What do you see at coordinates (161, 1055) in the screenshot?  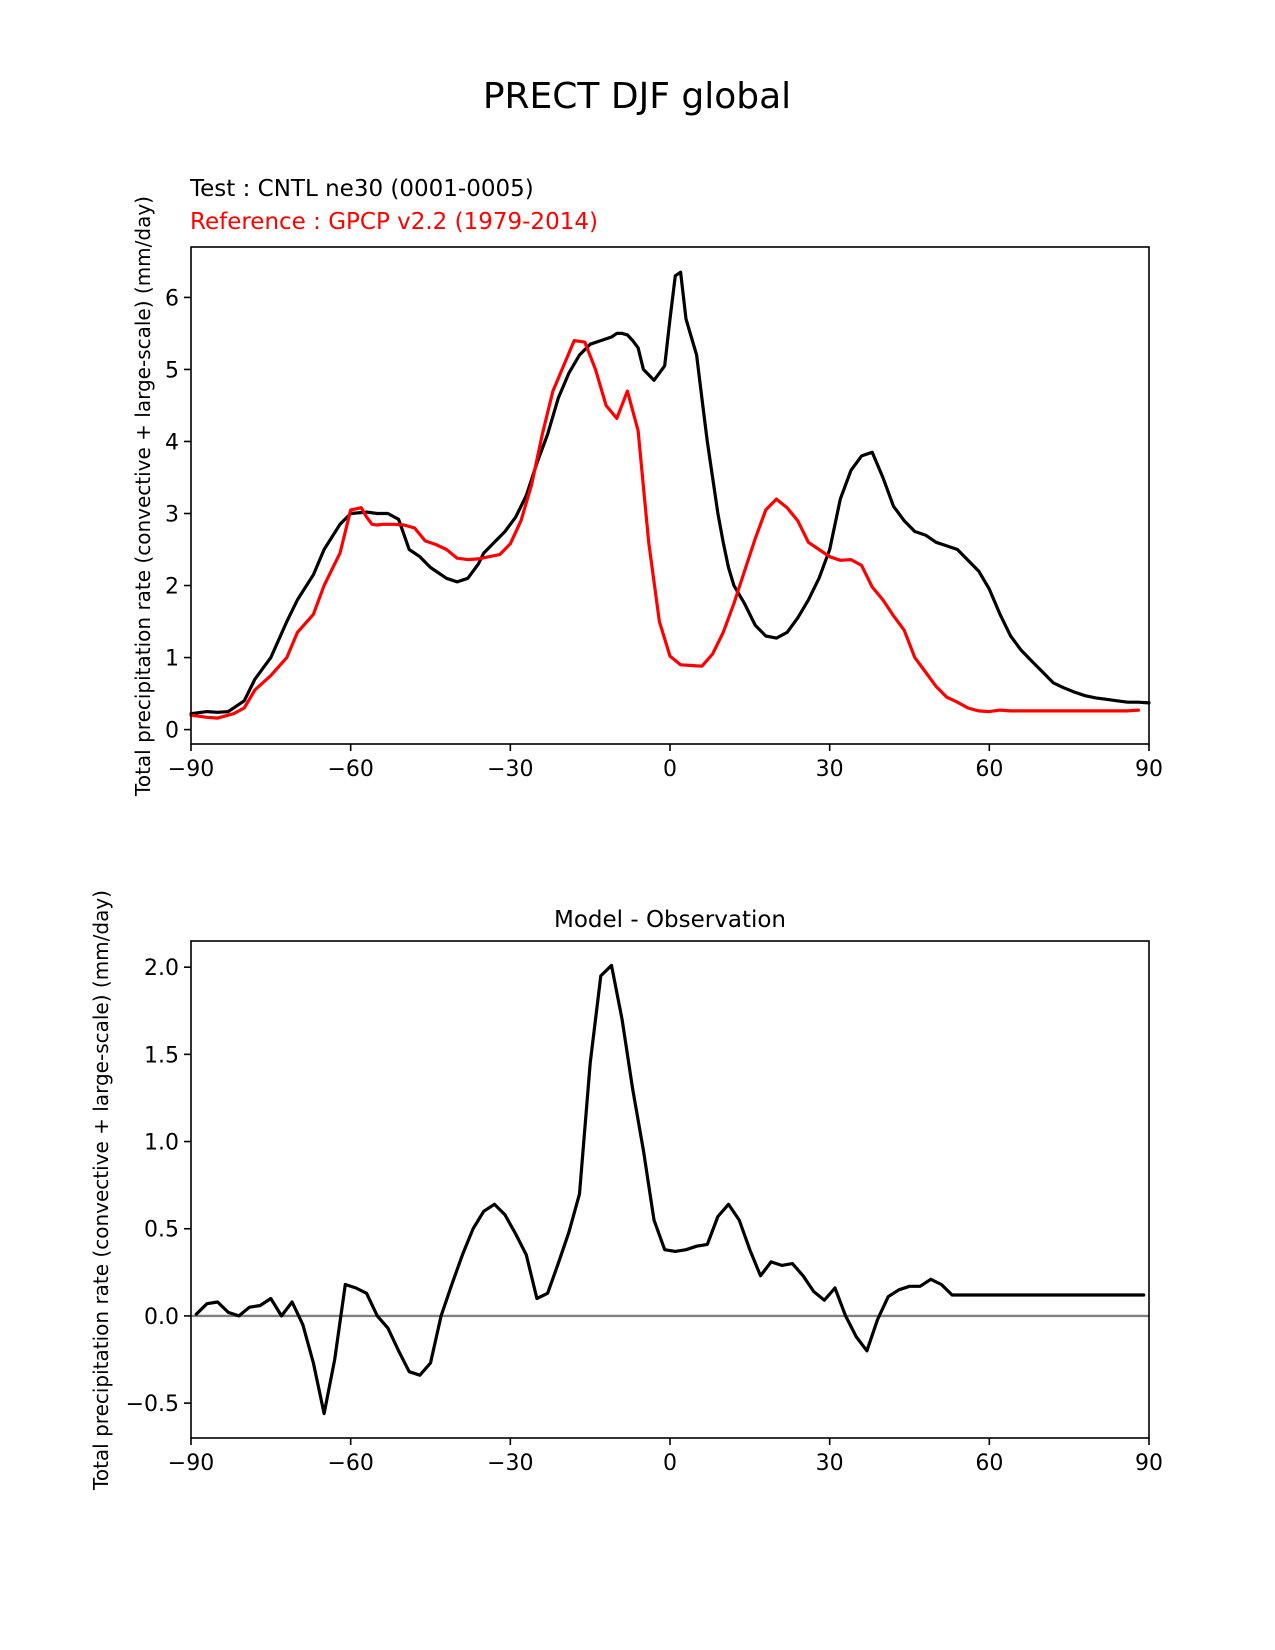 I see `y-tick-label: 1.5` at bounding box center [161, 1055].